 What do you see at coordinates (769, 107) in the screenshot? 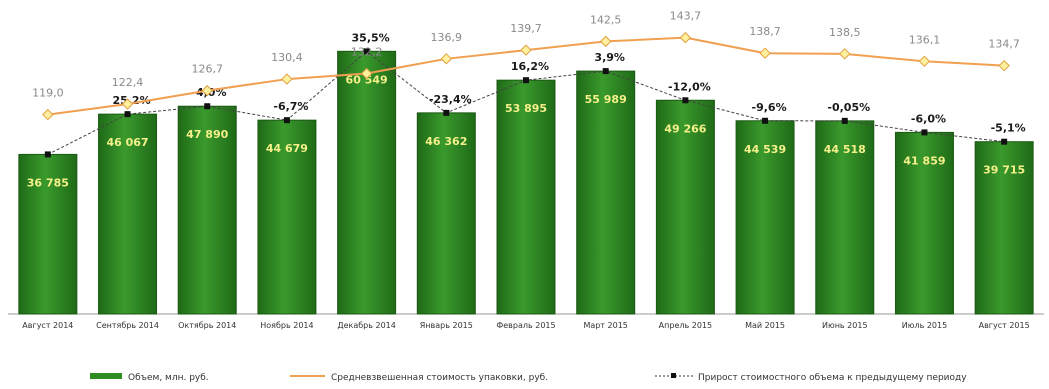
I see `growth-value-label: -9,6%` at bounding box center [769, 107].